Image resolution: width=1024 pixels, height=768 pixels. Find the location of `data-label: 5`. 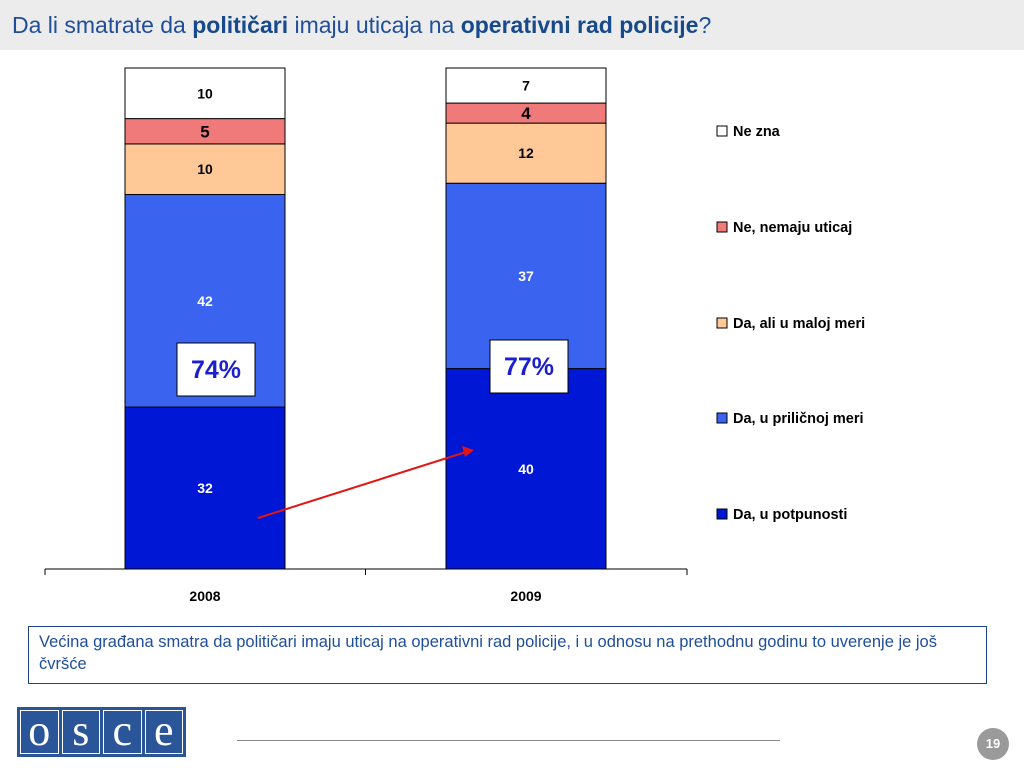

data-label: 5 is located at coordinates (204, 131).